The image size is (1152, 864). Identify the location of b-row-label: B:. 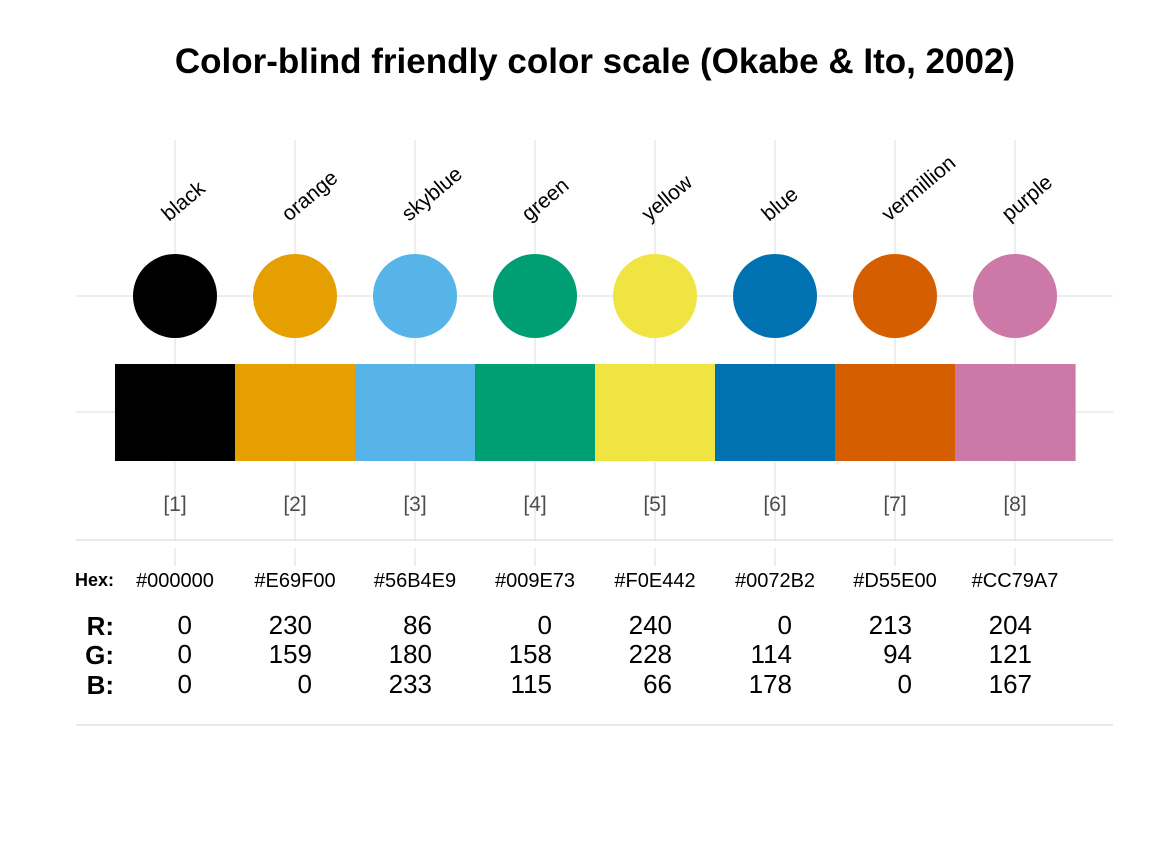
(100, 685).